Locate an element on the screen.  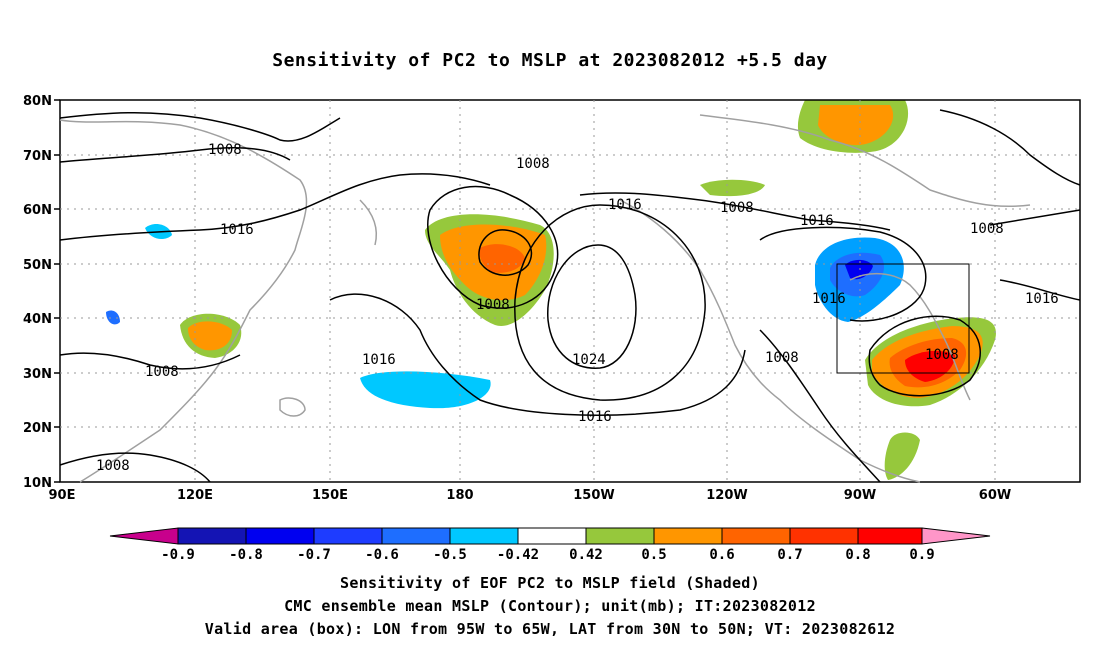
colorbar-label: 0.9 is located at coordinates (921, 555).